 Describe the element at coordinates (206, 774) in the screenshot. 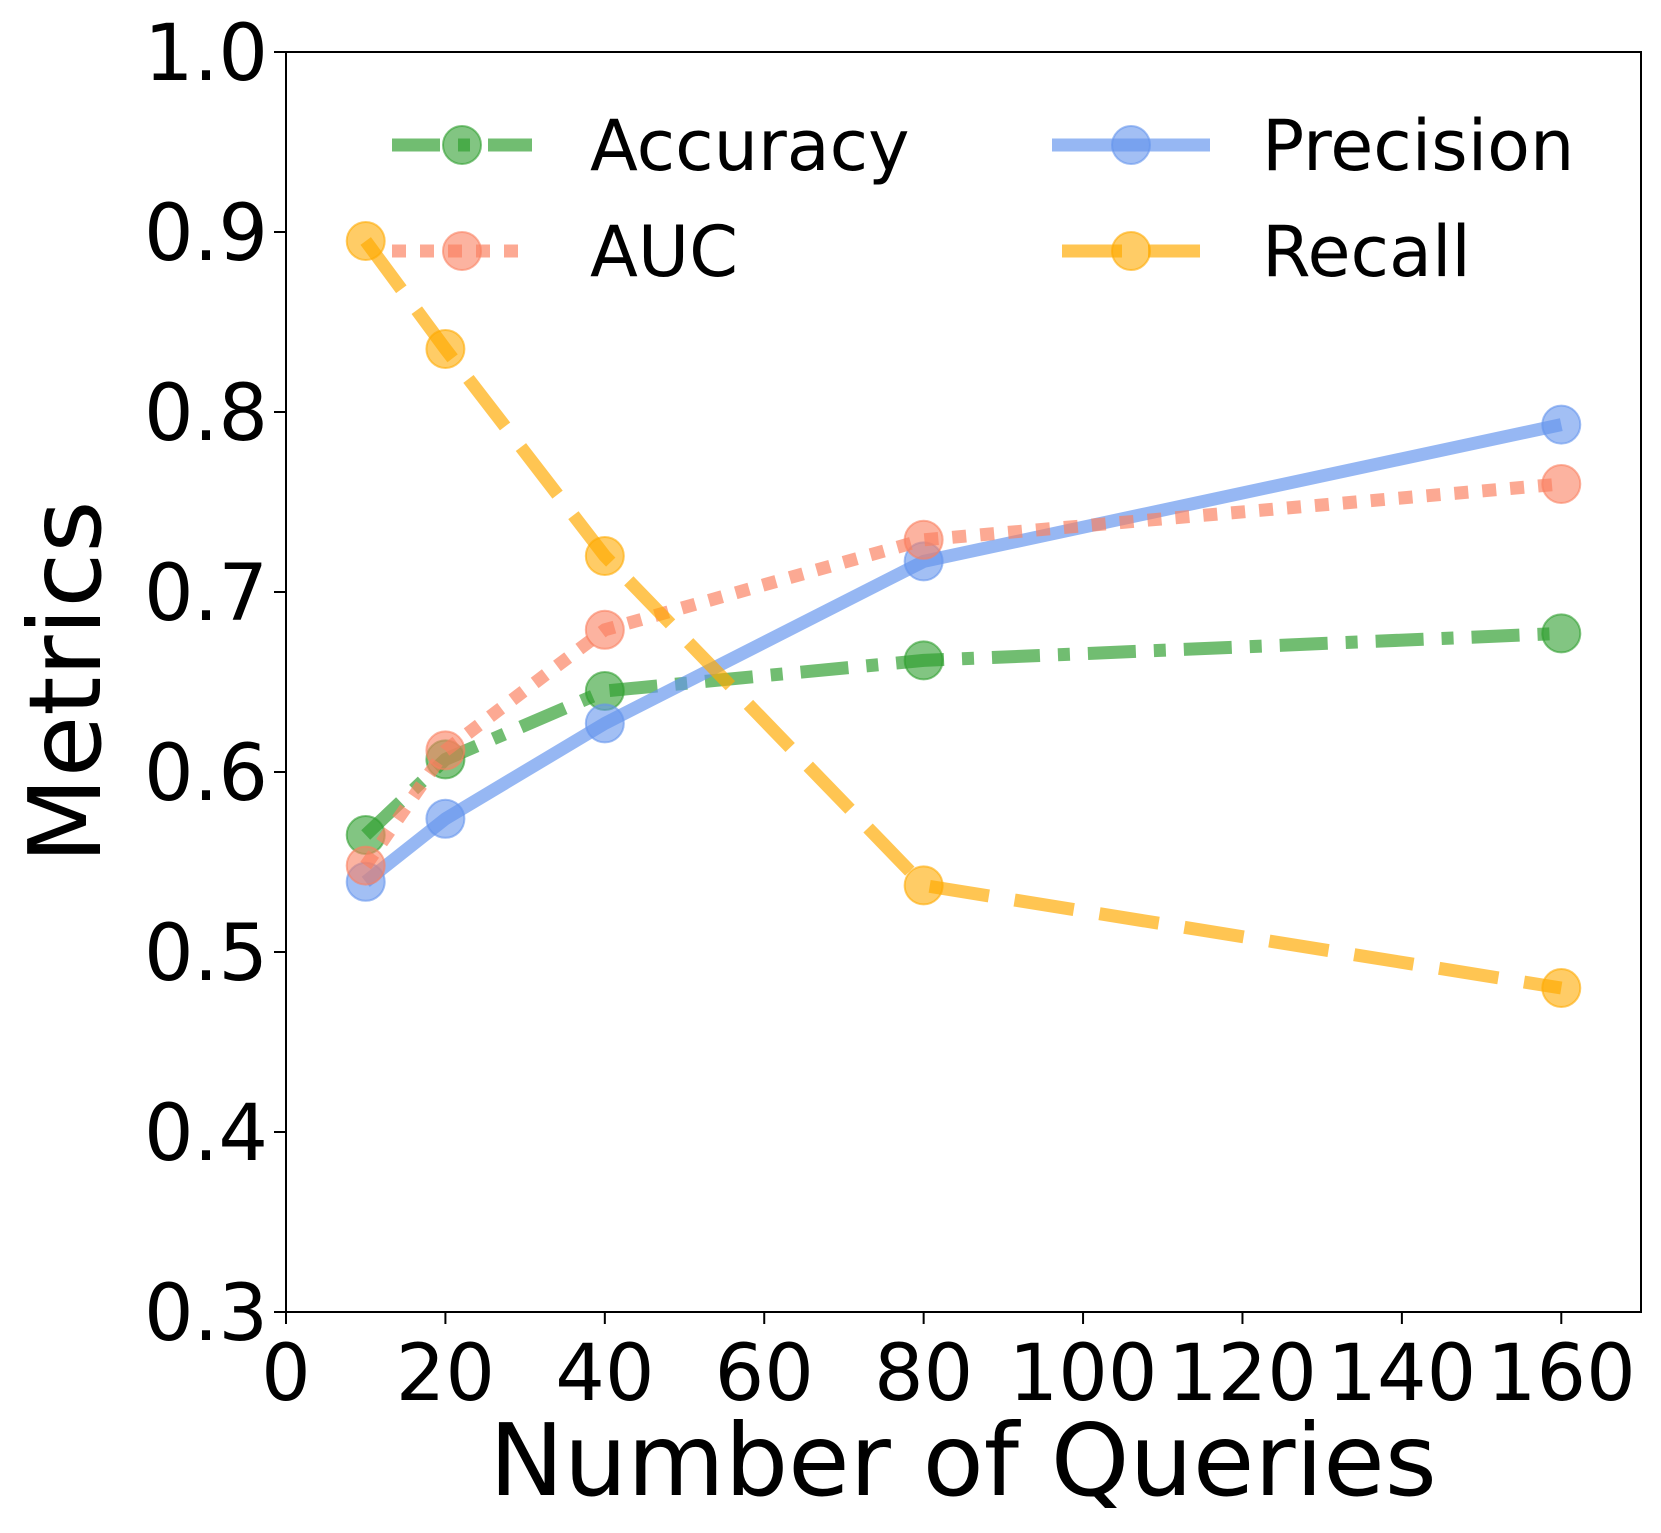

I see `y-tick-label: 0.6` at that location.